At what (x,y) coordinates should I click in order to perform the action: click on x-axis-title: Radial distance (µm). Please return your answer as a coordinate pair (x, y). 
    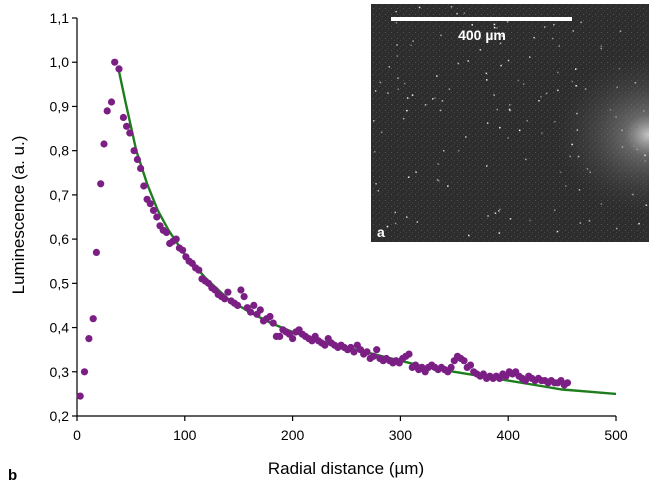
    Looking at the image, I should click on (346, 468).